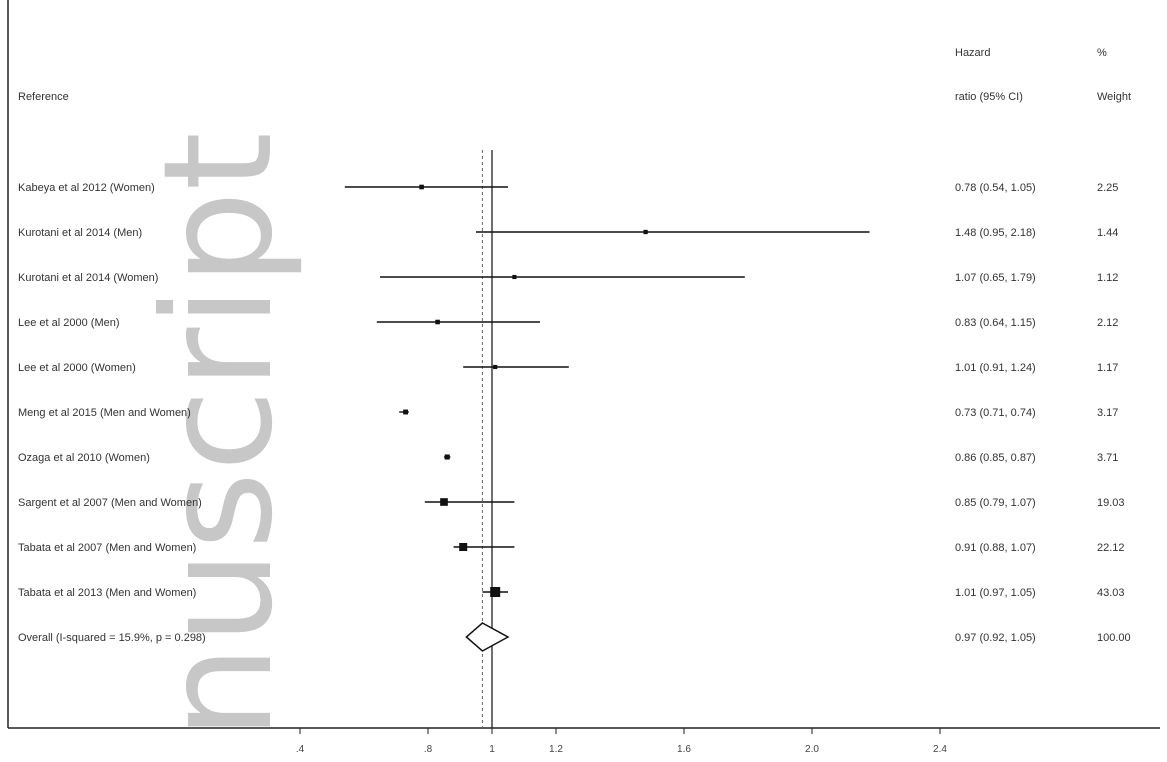 The height and width of the screenshot is (762, 1167). I want to click on study-label: Kurotani et al 2014 (Women), so click(88, 278).